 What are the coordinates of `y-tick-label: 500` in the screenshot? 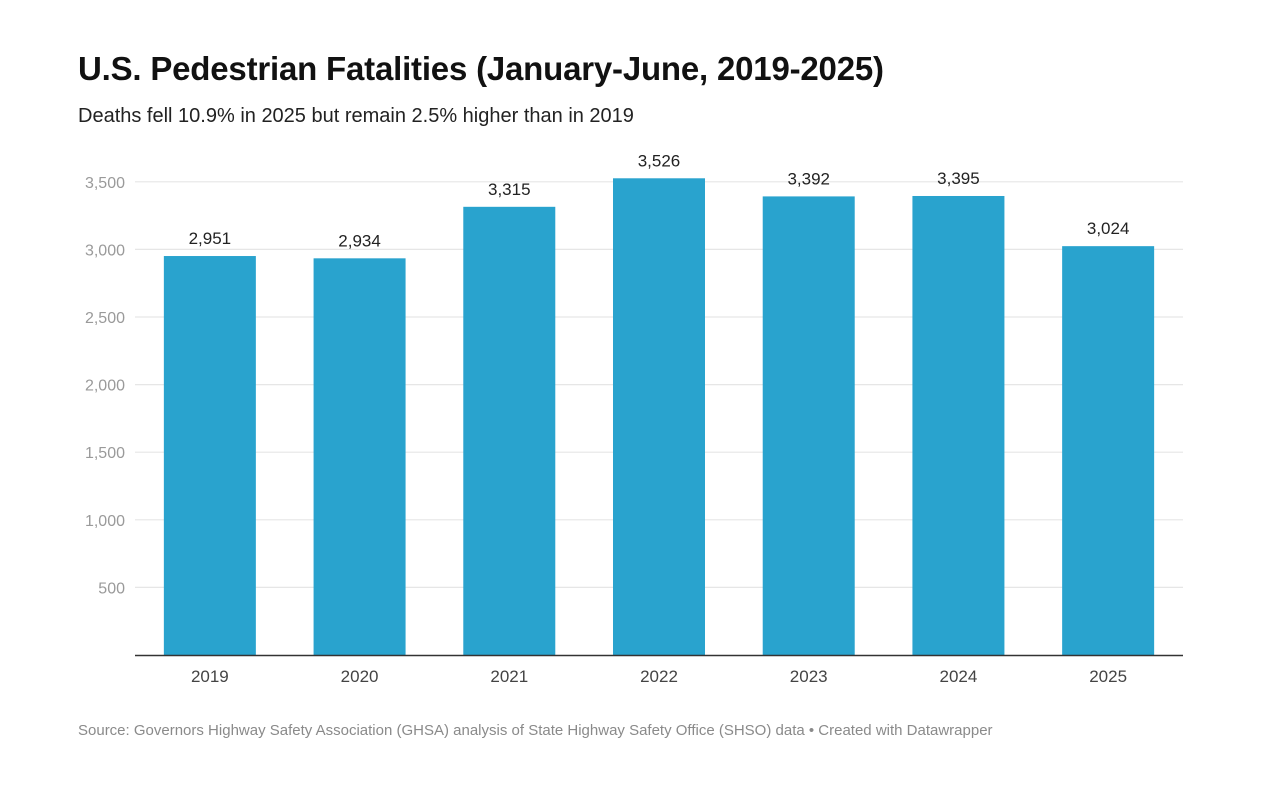 It's located at (111, 588).